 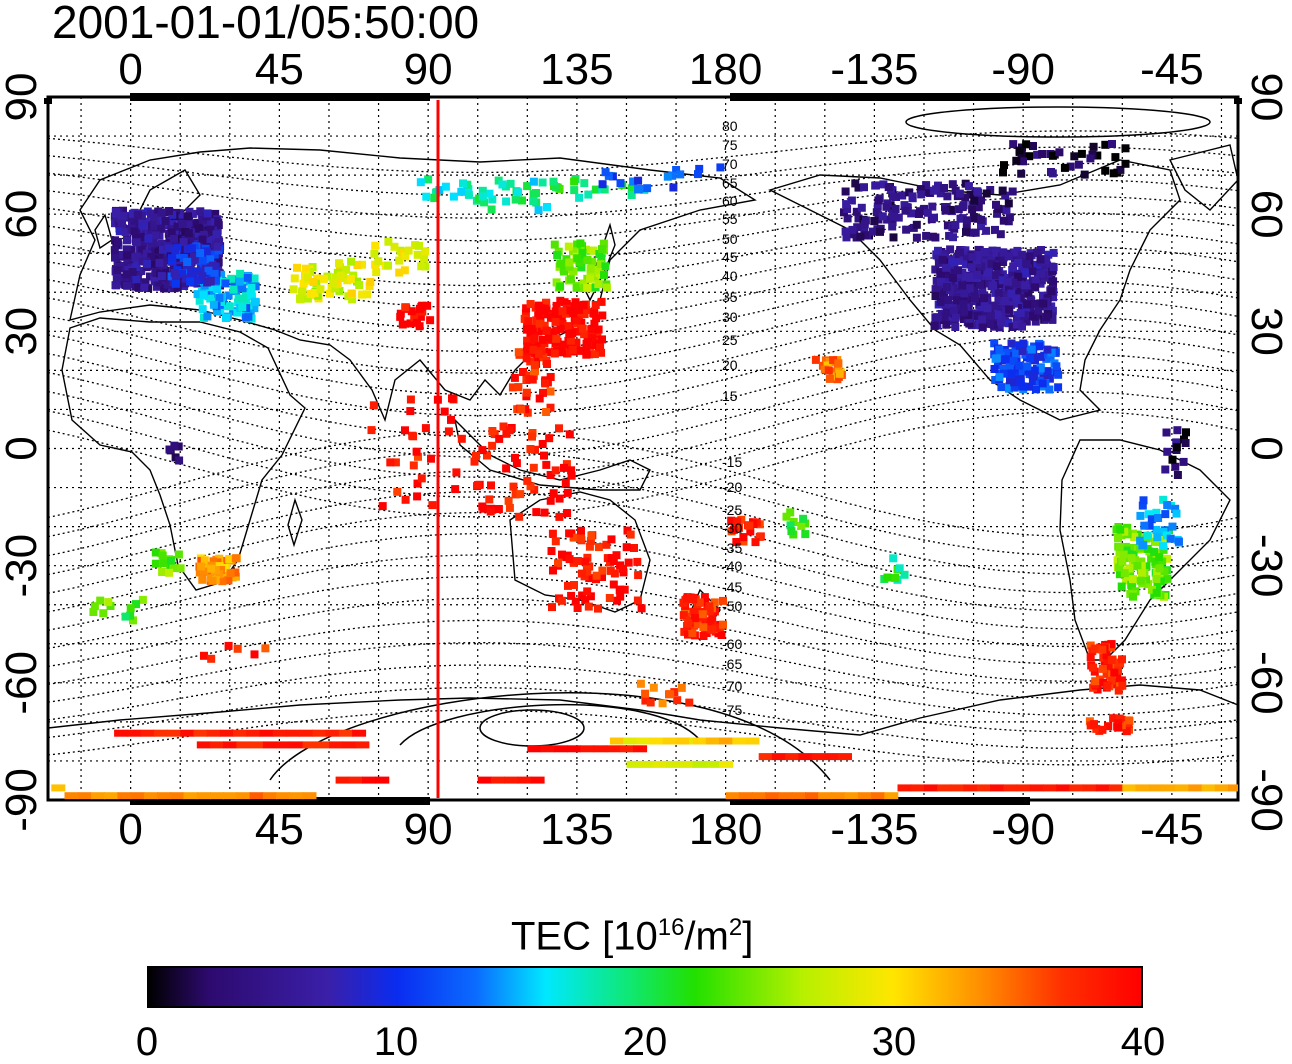 What do you see at coordinates (730, 145) in the screenshot?
I see `mlat-label: 75` at bounding box center [730, 145].